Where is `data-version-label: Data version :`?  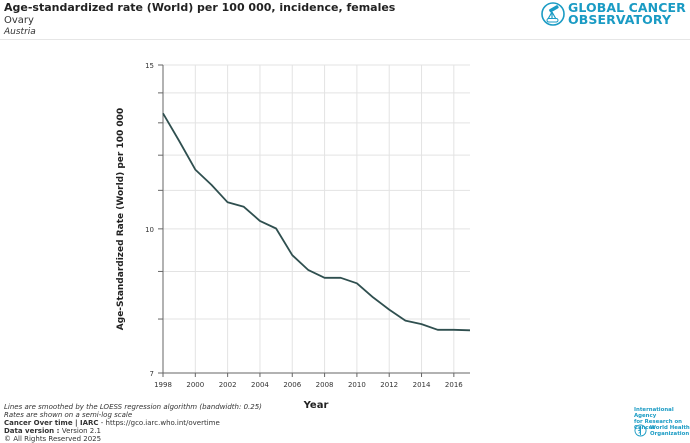
data-version-label: Data version : is located at coordinates (33, 431).